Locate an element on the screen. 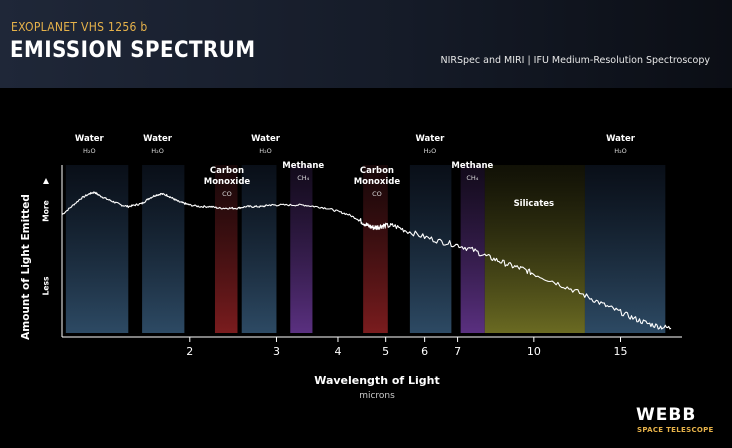 This screenshot has height=448, width=732. band-label-0: Water is located at coordinates (90, 139).